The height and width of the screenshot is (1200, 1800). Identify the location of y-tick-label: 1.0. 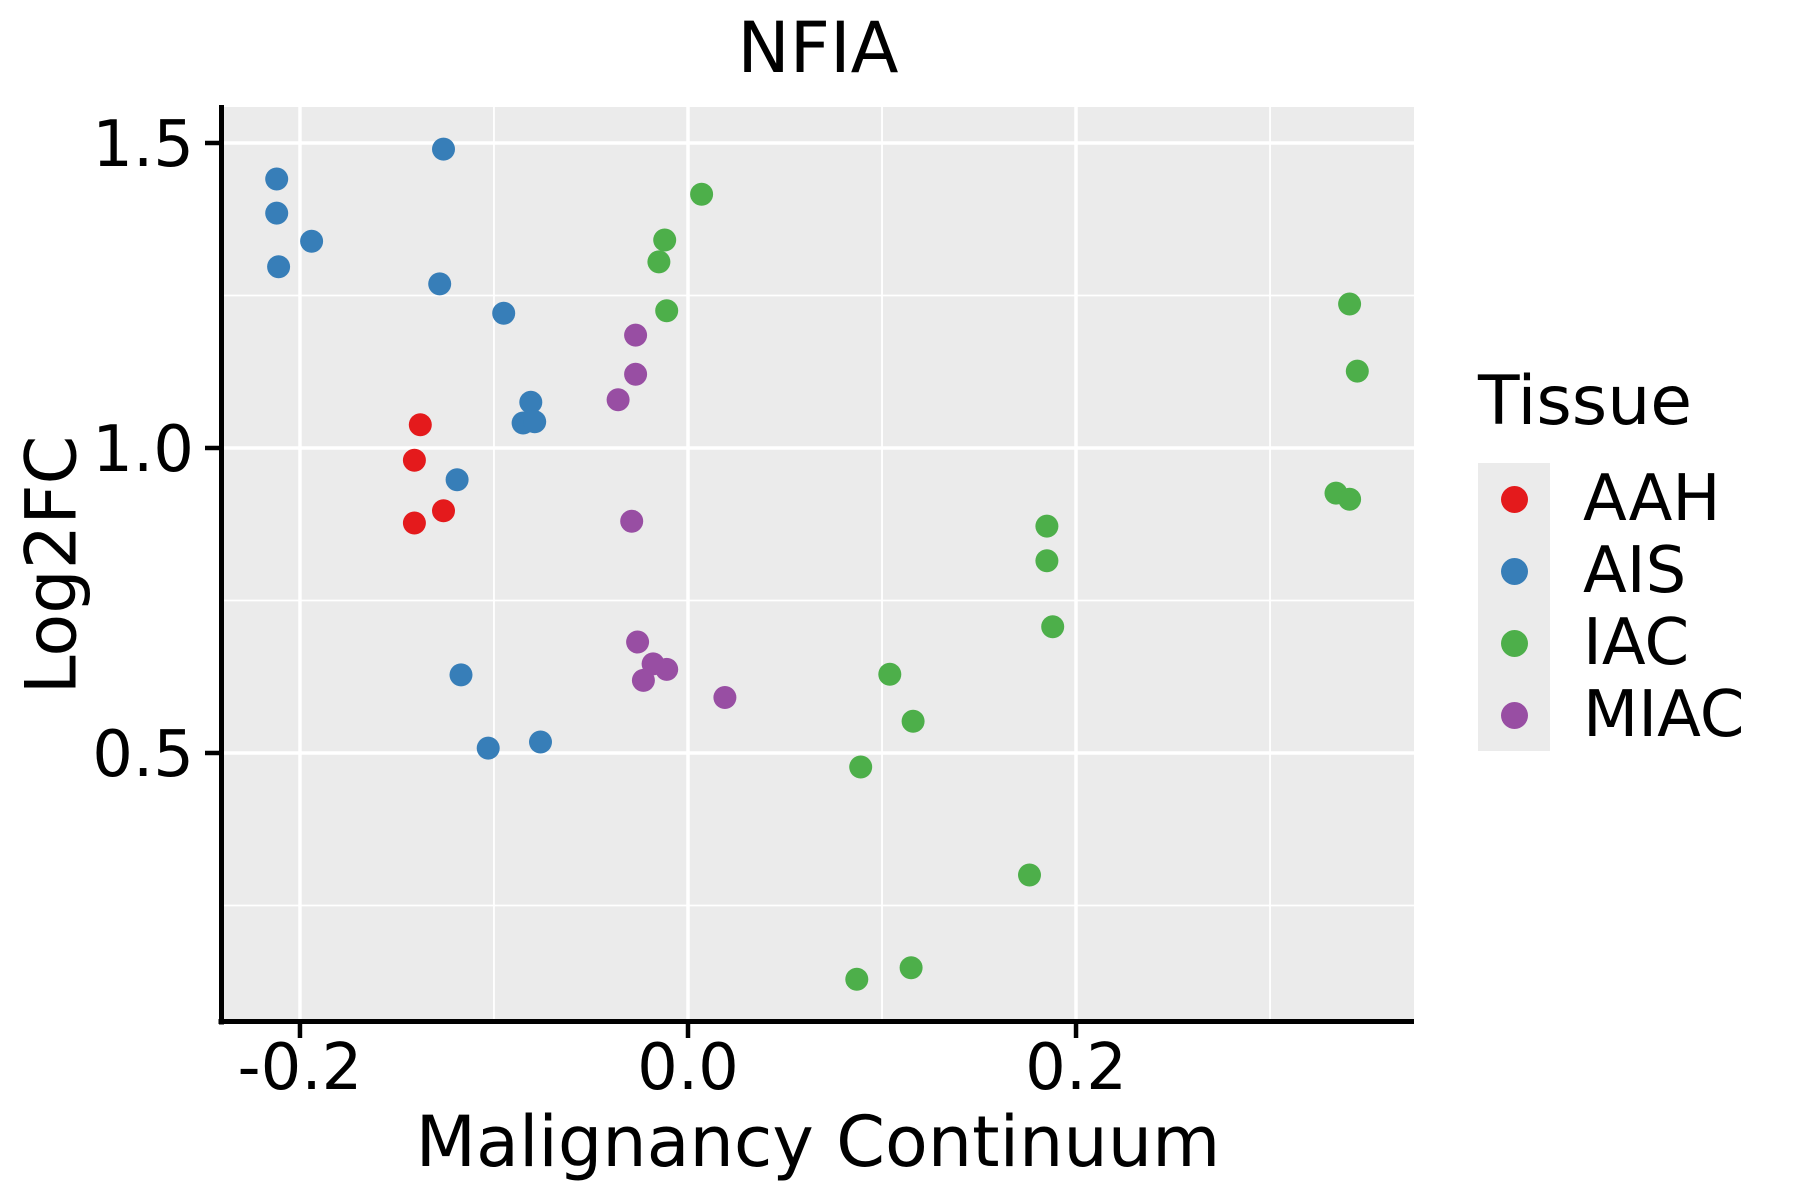
(143, 450).